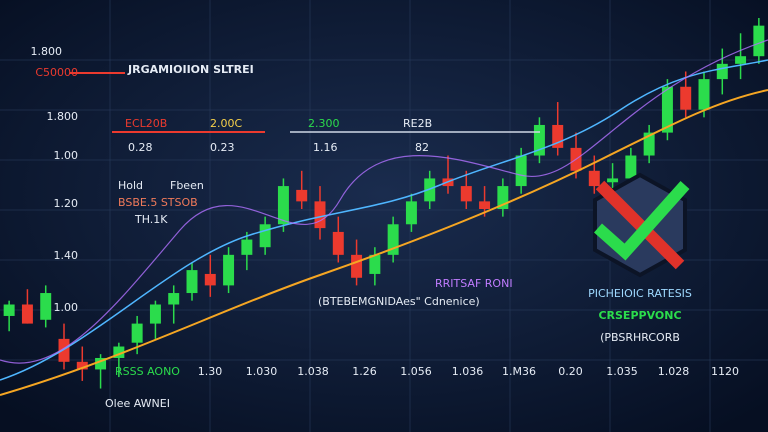 The image size is (768, 432). I want to click on x-label: 1.038, so click(313, 371).